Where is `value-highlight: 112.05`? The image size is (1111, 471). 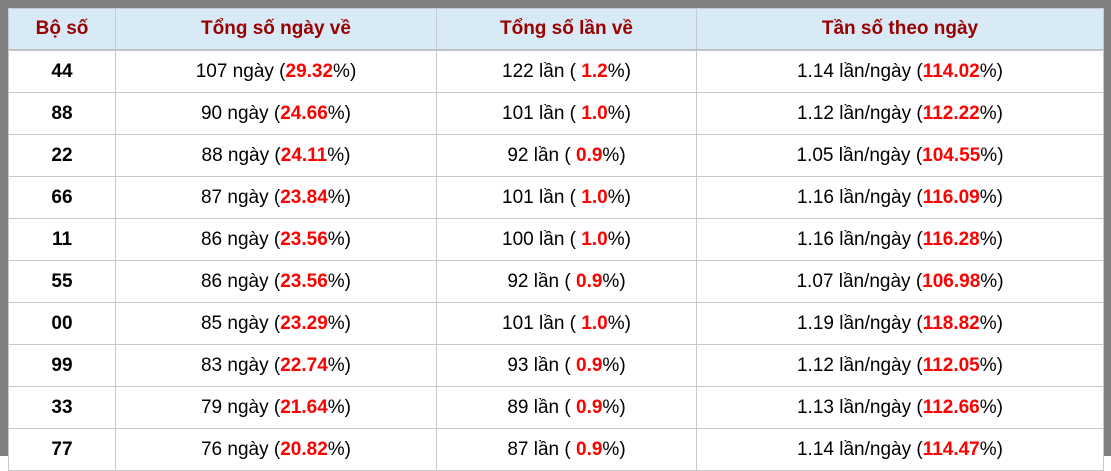 value-highlight: 112.05 is located at coordinates (951, 365).